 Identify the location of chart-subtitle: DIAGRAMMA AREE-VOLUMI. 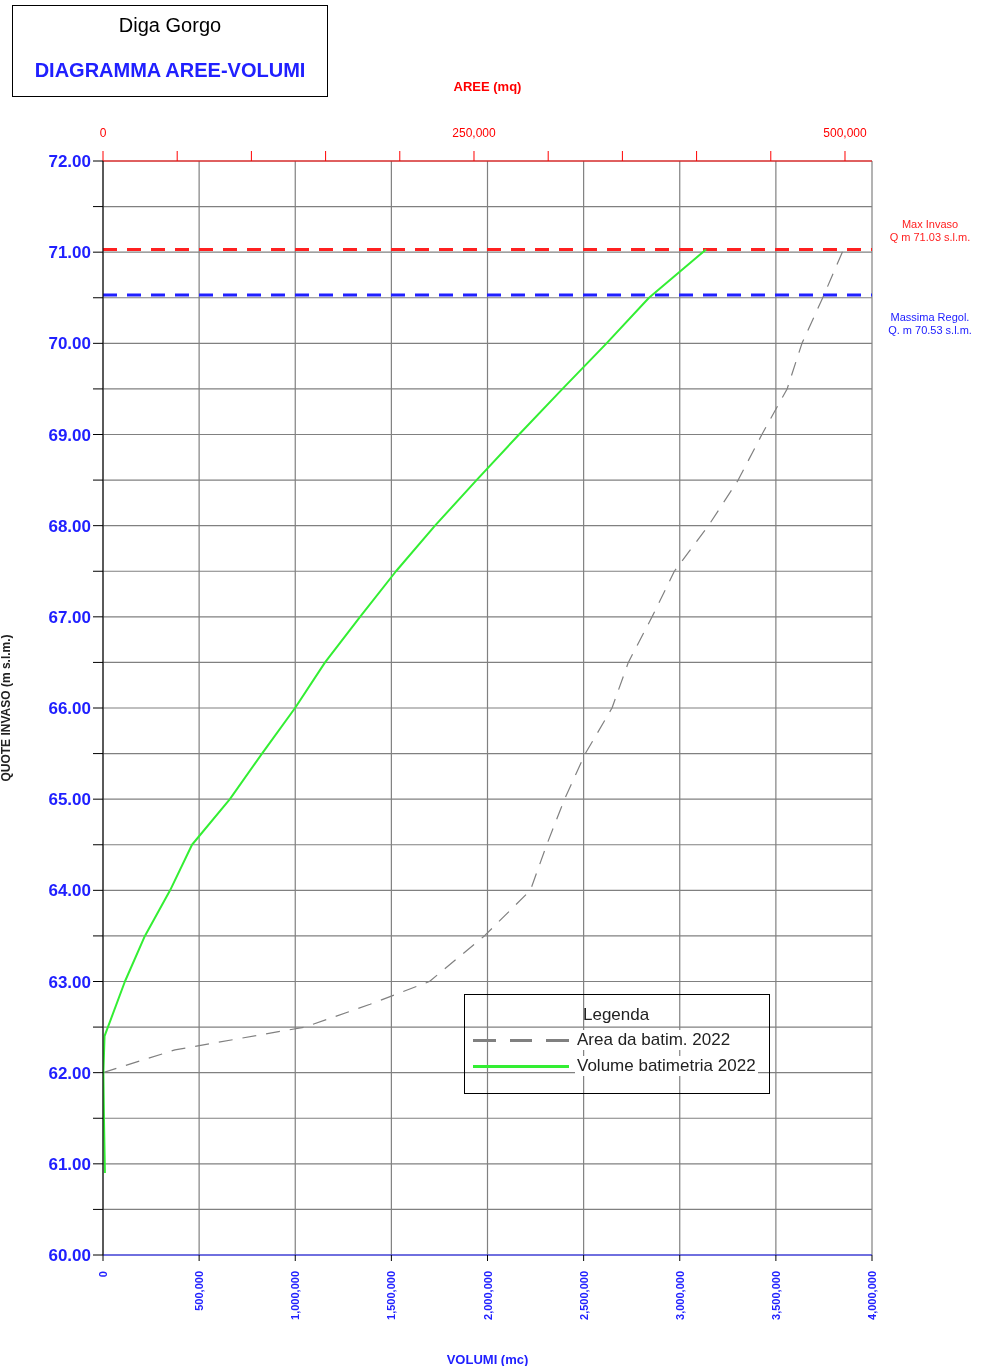
(170, 70).